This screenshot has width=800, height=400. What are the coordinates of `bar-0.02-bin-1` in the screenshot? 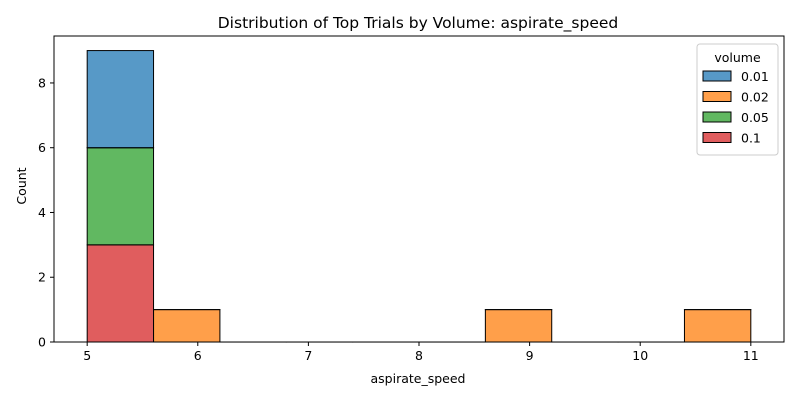 It's located at (187, 326).